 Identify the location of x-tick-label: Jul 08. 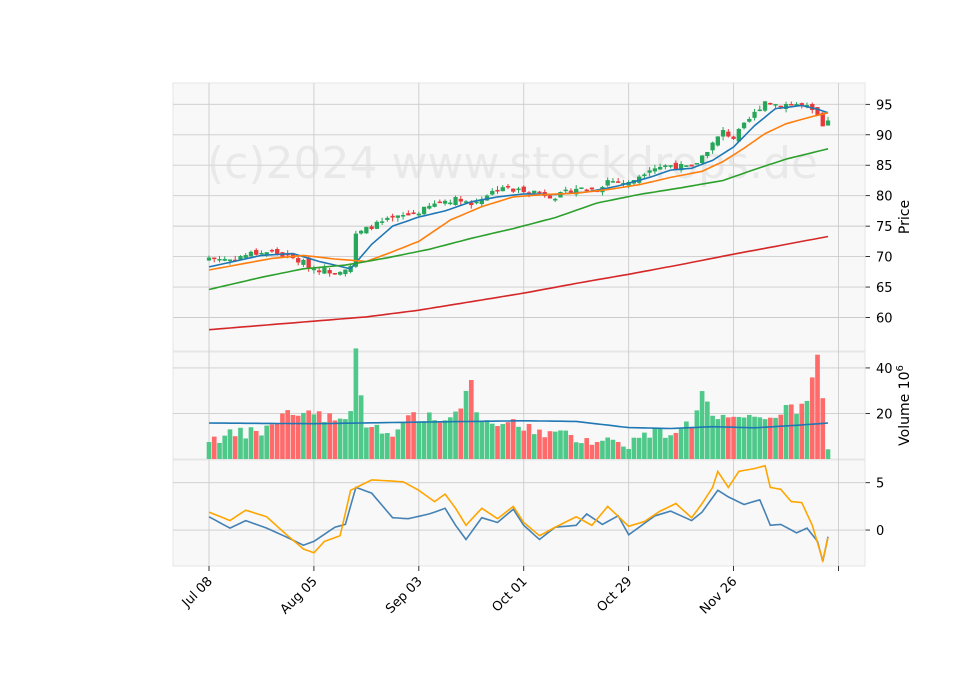
(197, 592).